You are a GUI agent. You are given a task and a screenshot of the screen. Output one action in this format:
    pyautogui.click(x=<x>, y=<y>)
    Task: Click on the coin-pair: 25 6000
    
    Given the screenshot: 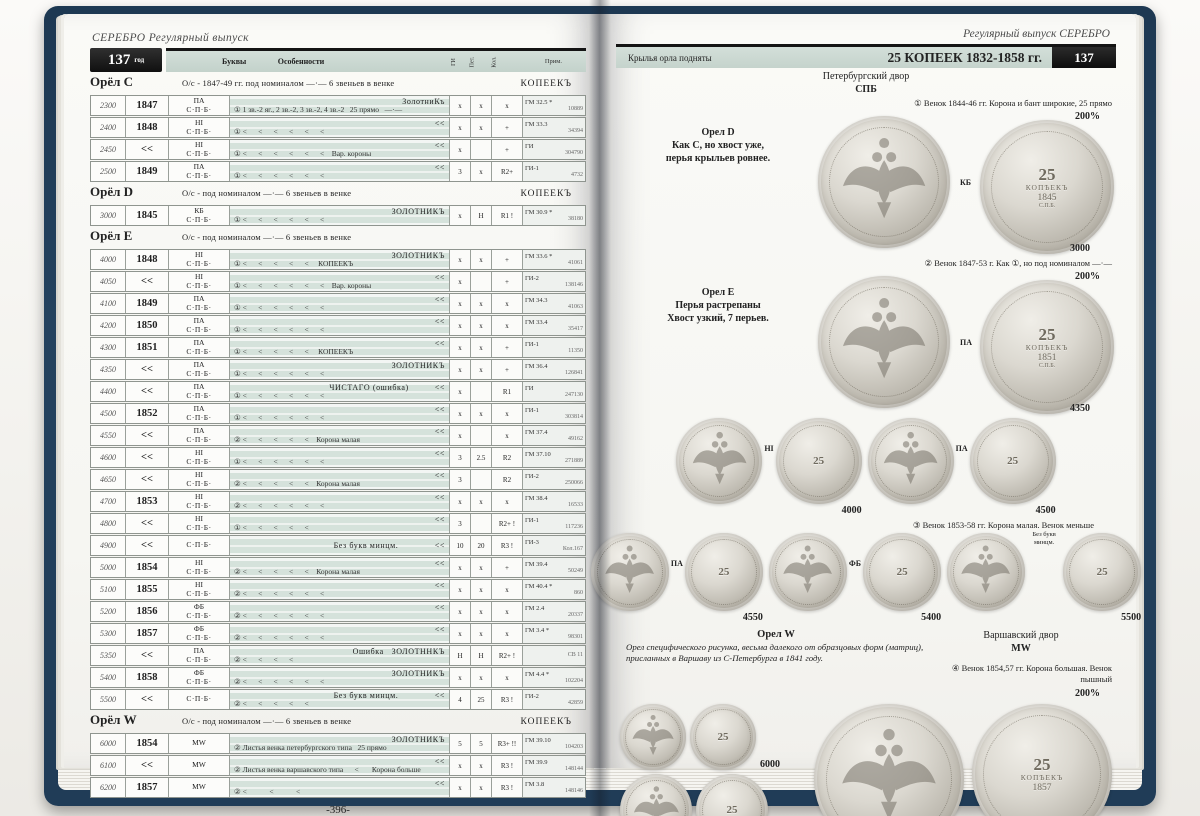 What is the action you would take?
    pyautogui.click(x=715, y=737)
    